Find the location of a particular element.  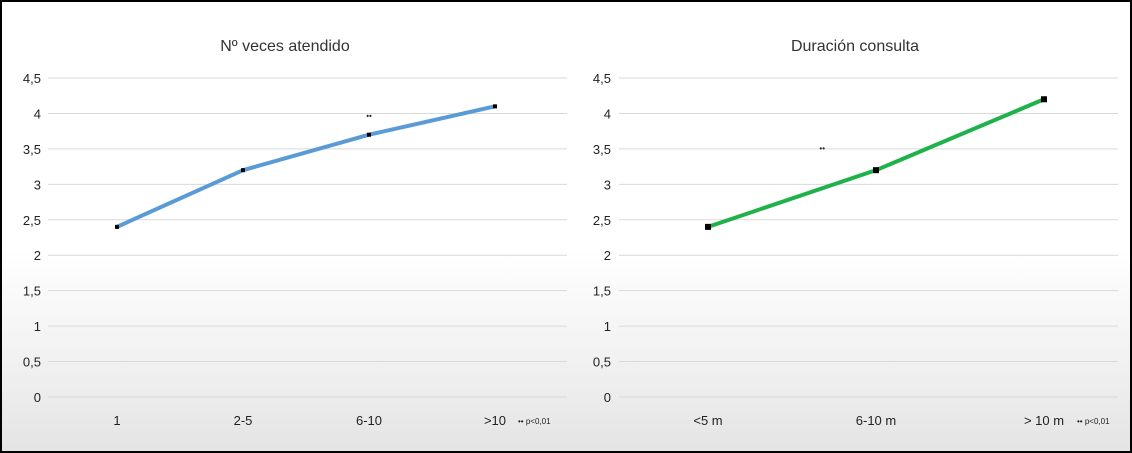

x-tick-label: 6-10 is located at coordinates (369, 420).